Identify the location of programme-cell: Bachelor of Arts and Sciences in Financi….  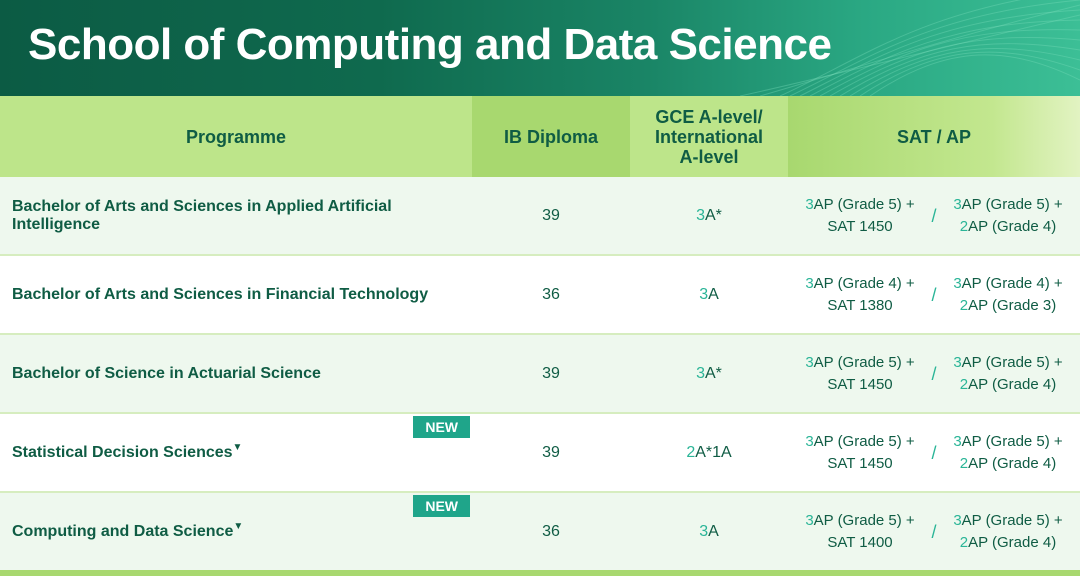
(236, 295).